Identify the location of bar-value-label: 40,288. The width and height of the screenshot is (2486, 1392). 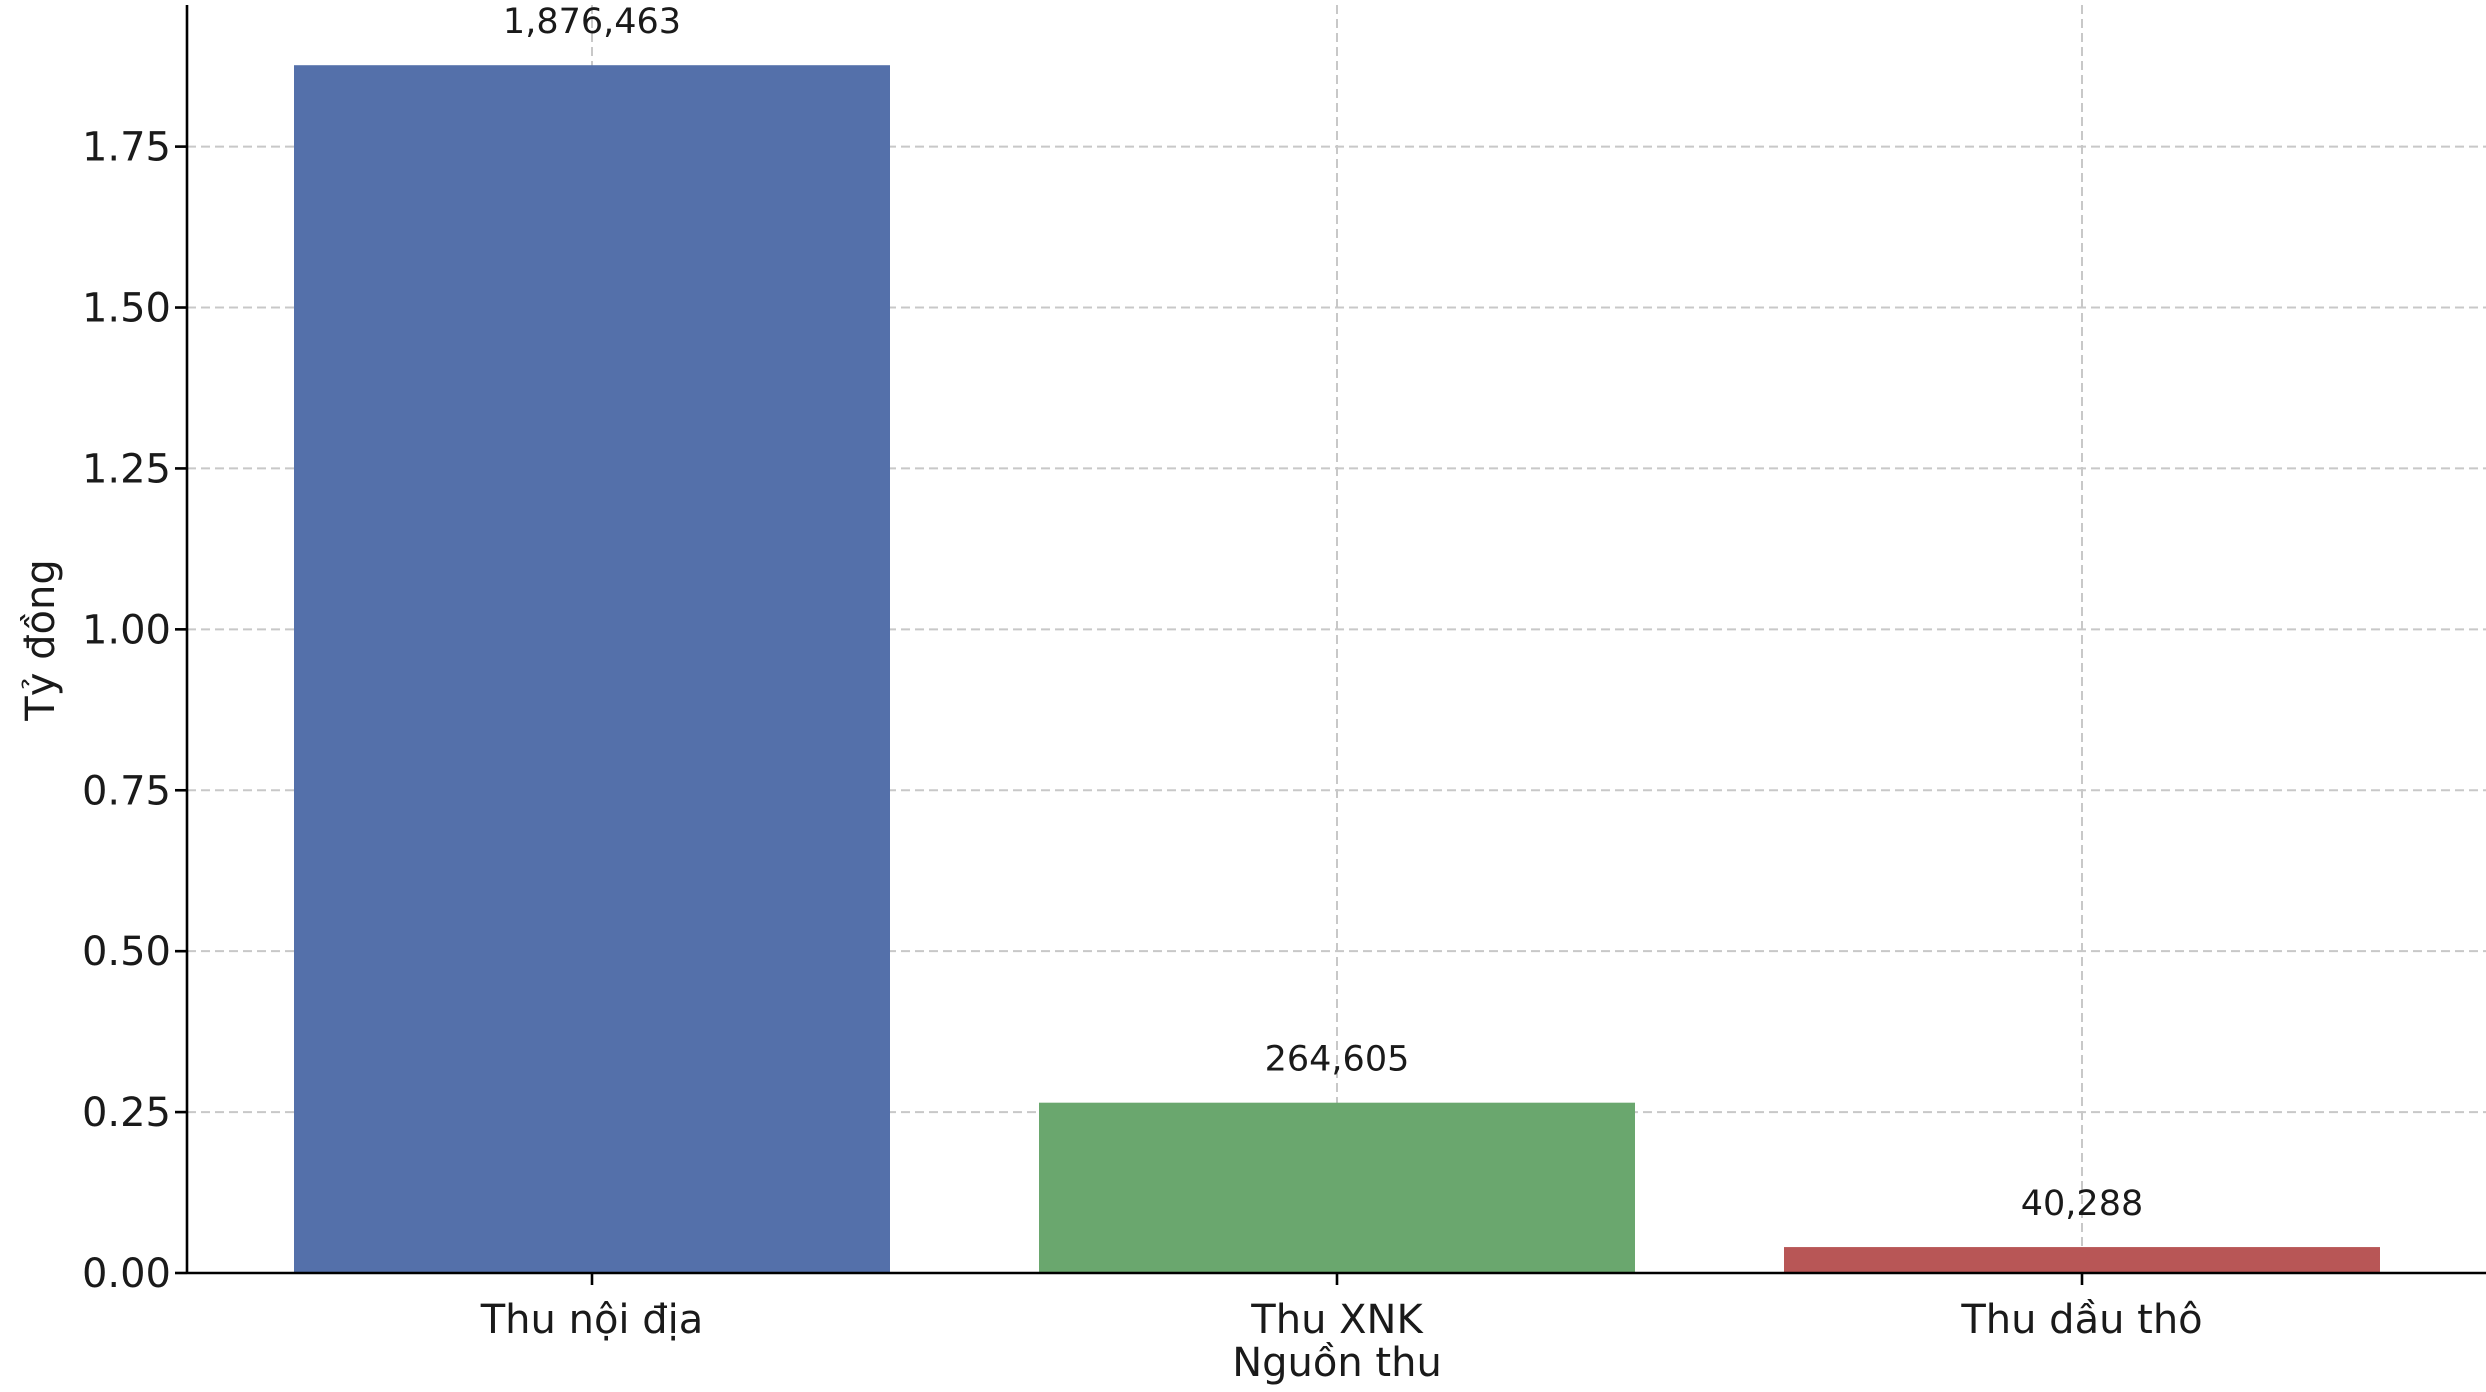
(2082, 1204).